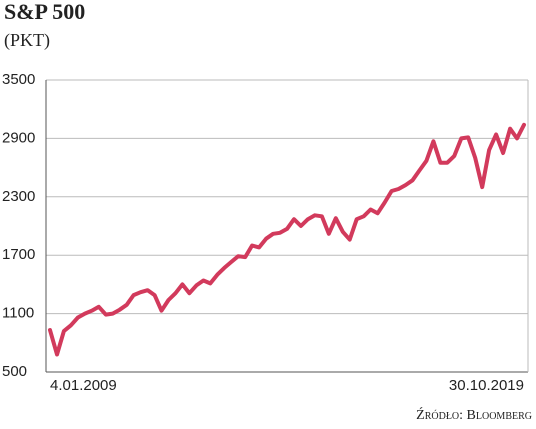 The height and width of the screenshot is (429, 536). What do you see at coordinates (18, 137) in the screenshot?
I see `y-tick-label: 2900` at bounding box center [18, 137].